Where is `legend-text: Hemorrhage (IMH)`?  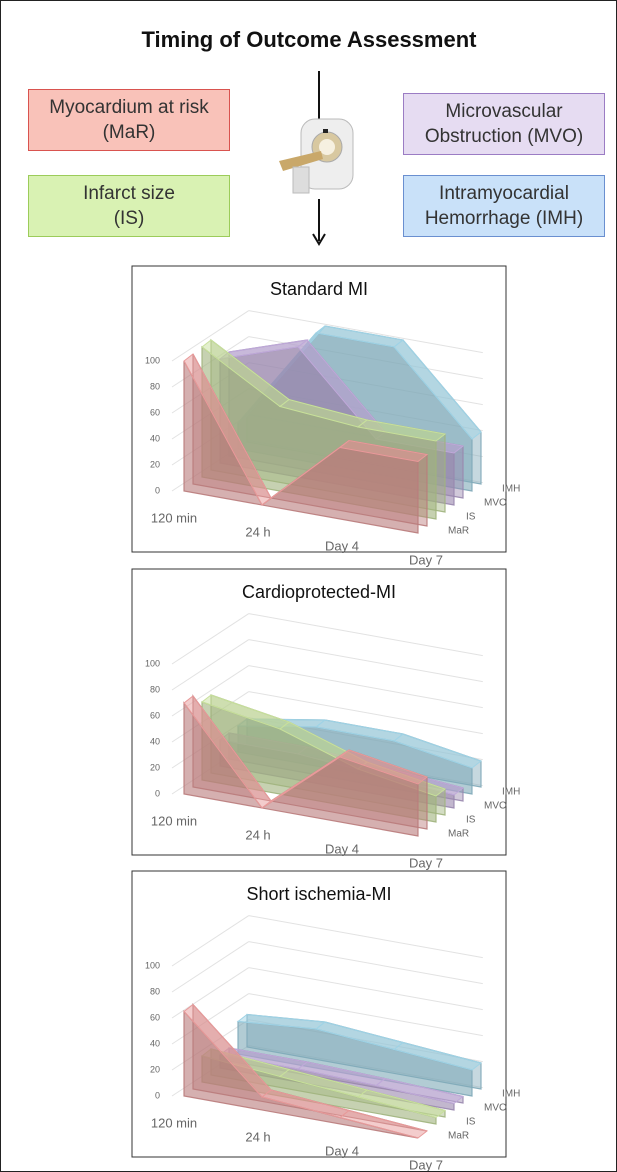
legend-text: Hemorrhage (IMH) is located at coordinates (504, 218).